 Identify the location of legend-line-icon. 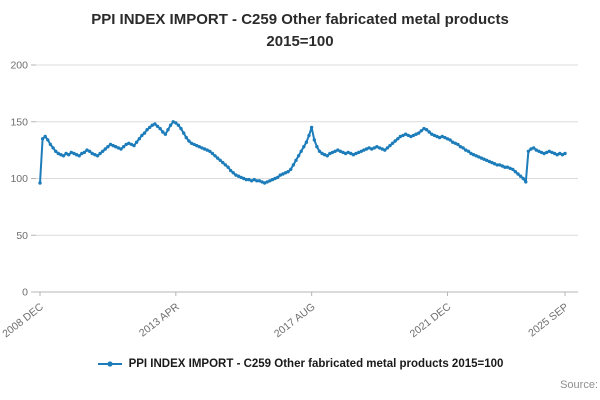
(109, 364).